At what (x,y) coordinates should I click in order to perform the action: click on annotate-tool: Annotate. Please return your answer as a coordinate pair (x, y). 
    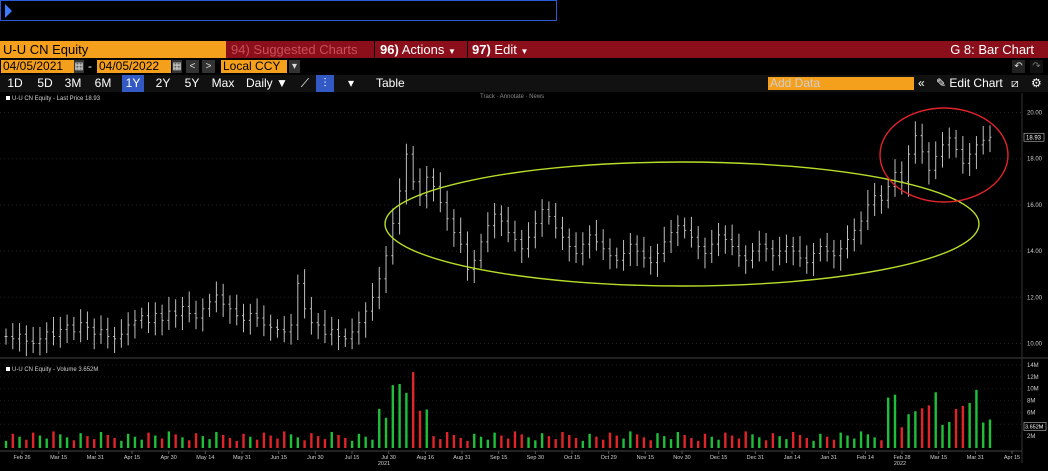
    Looking at the image, I should click on (511, 97).